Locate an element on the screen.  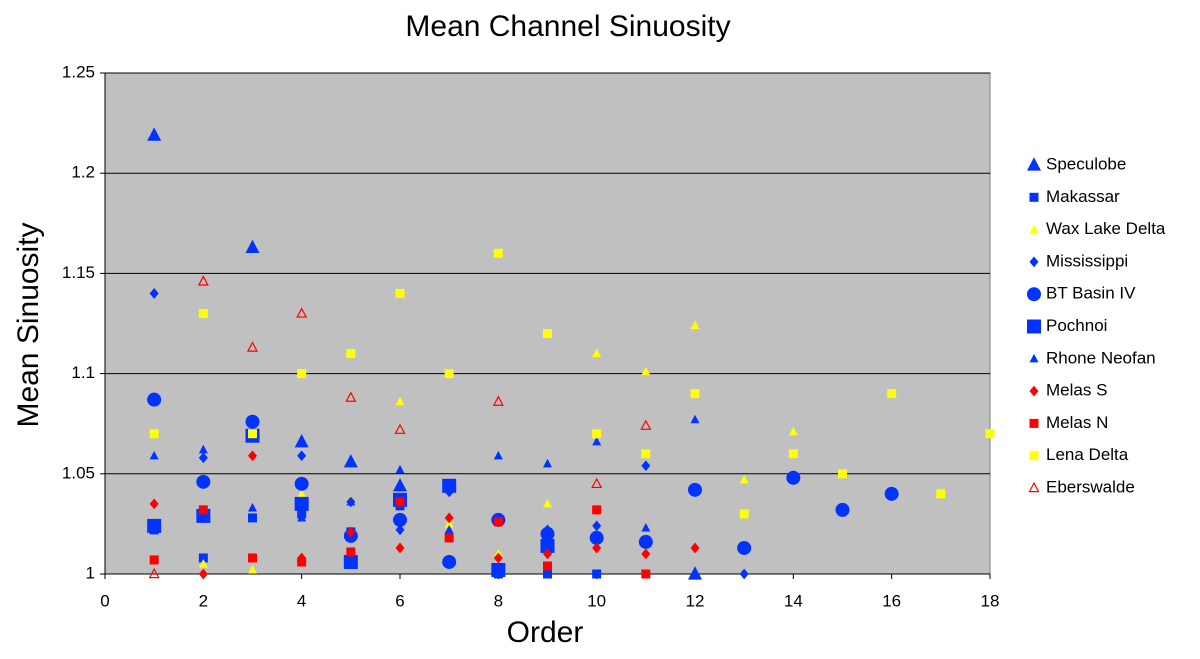
x-tick-label: 8 is located at coordinates (498, 600).